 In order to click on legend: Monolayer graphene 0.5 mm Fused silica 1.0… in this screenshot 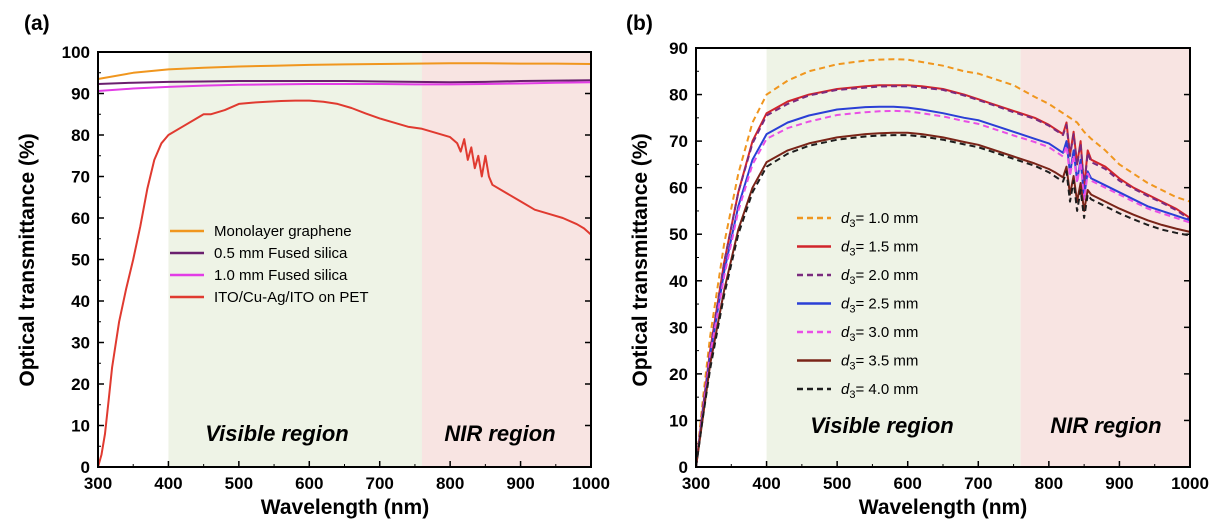, I will do `click(269, 264)`.